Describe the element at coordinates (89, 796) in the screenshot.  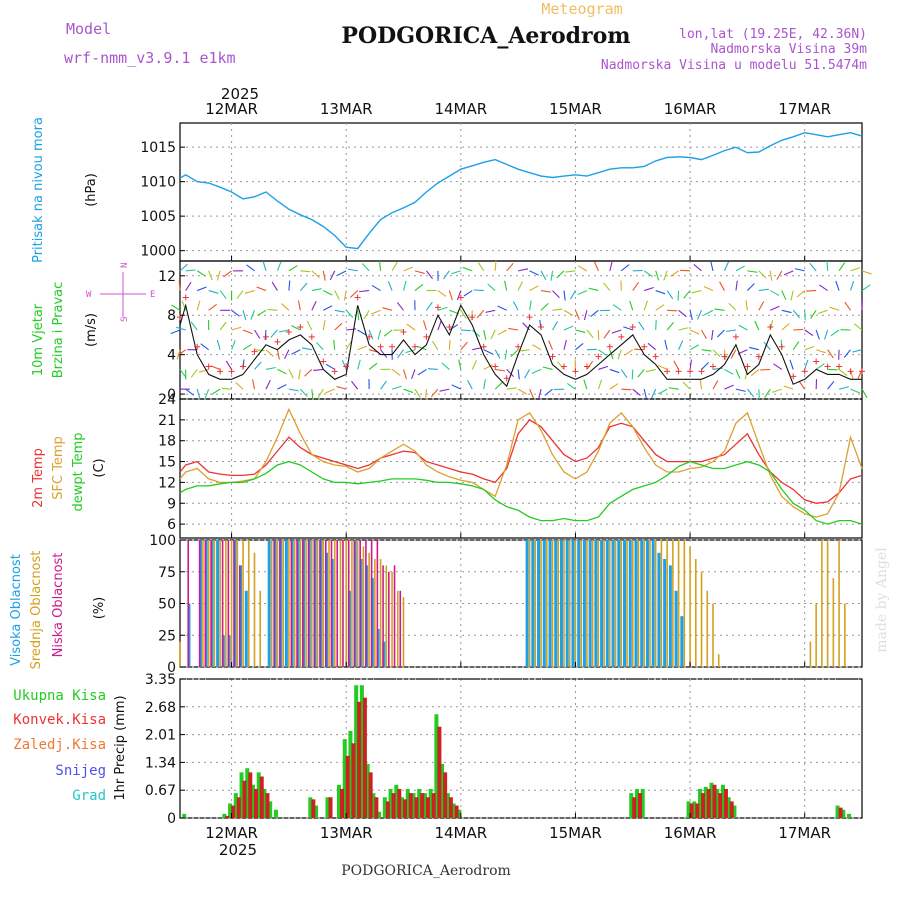
I see `precip-legend-hail: Grad` at that location.